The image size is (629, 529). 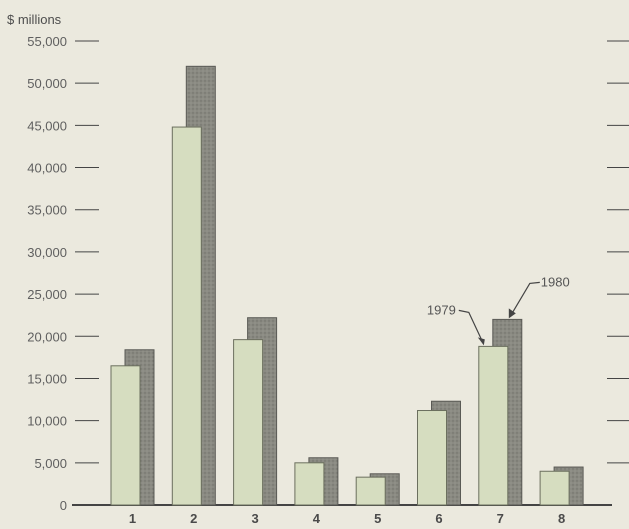 I want to click on y-tick-label: 0, so click(x=63, y=505).